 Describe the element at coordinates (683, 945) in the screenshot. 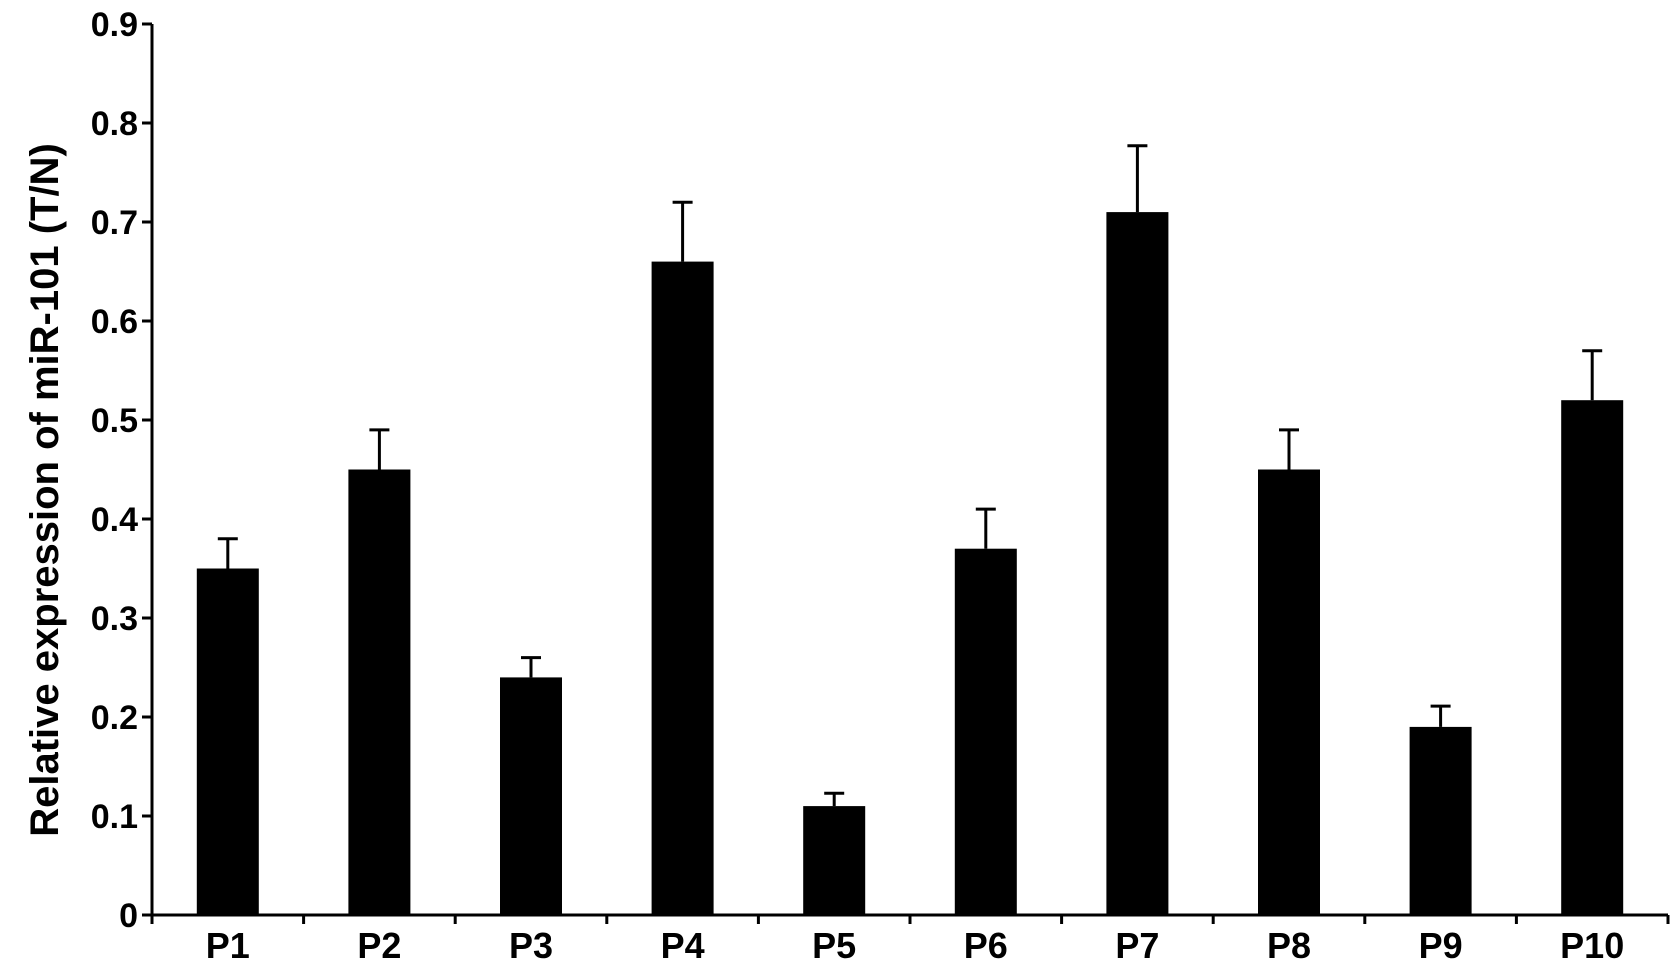

I see `x-tick-label: P4` at that location.